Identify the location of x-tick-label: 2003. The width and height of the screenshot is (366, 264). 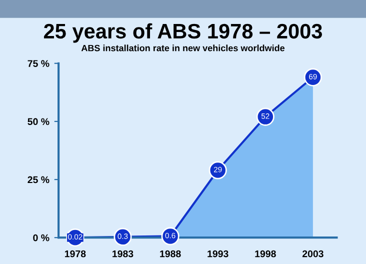
(313, 254).